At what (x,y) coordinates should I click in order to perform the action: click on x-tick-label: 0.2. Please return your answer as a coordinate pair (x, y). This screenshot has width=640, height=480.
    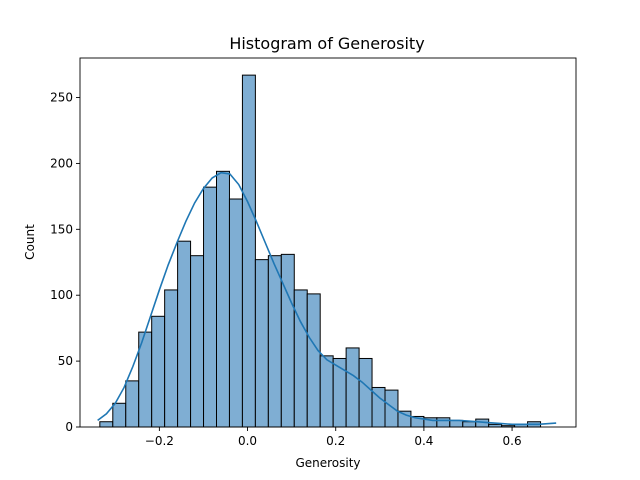
    Looking at the image, I should click on (335, 441).